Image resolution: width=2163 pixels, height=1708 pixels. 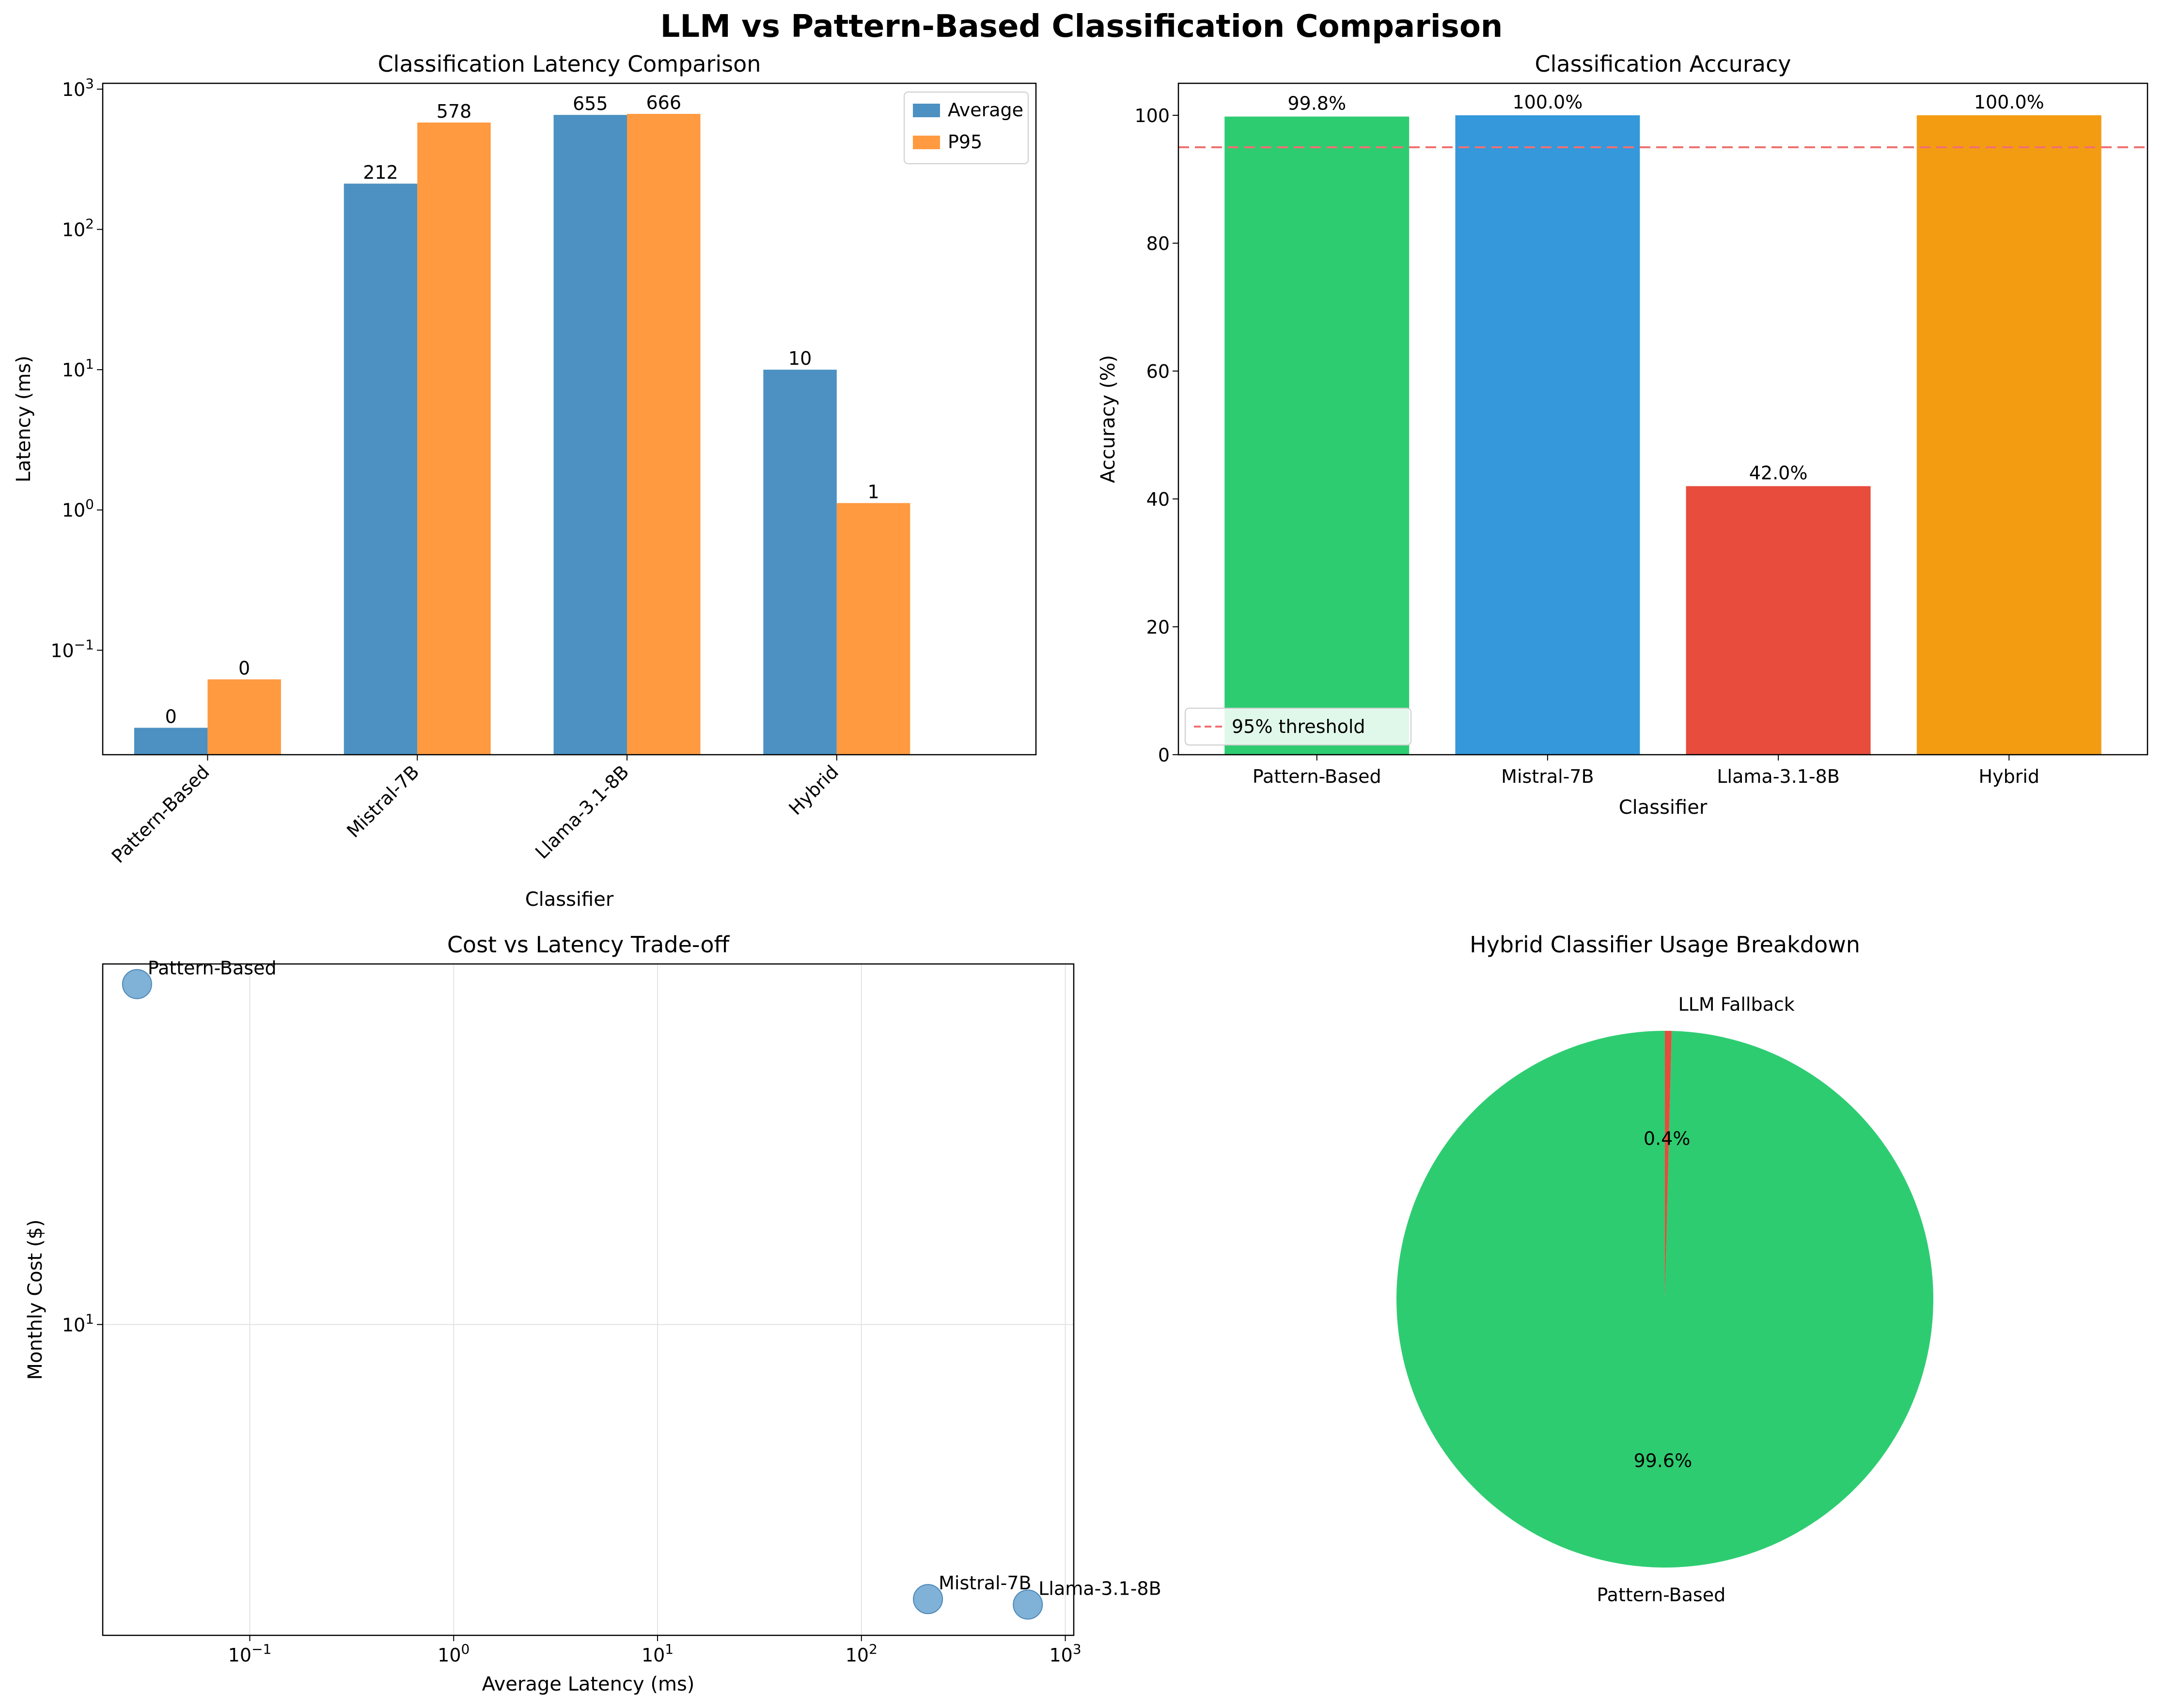 What do you see at coordinates (588, 945) in the screenshot?
I see `cost-latency-title: Cost vs Latency Trade-off` at bounding box center [588, 945].